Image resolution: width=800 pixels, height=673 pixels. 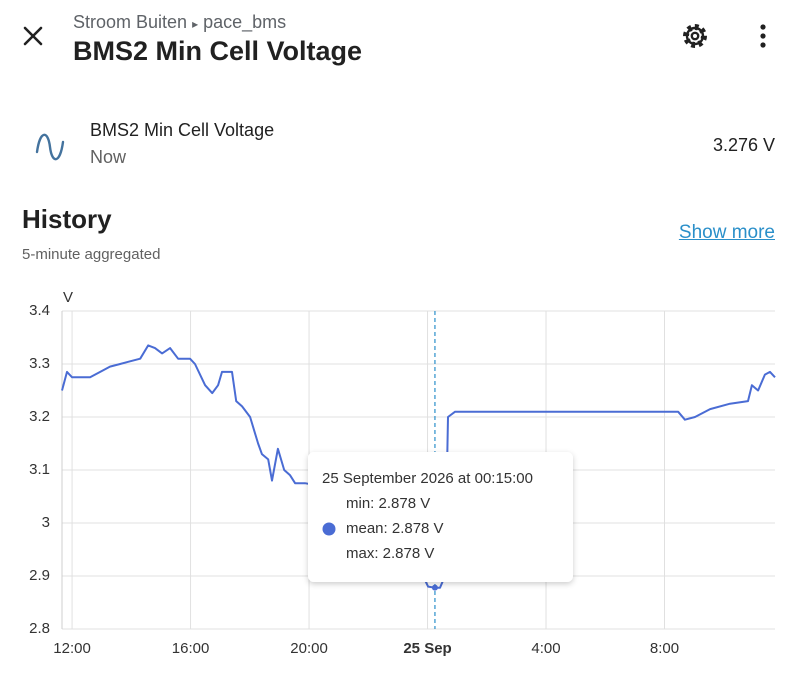 I want to click on x-tick-label: 8:00, so click(x=664, y=648).